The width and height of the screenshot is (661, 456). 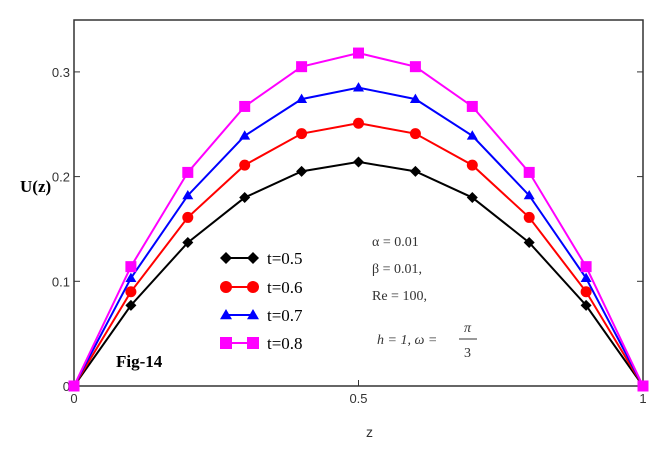 What do you see at coordinates (358, 398) in the screenshot?
I see `x-tick-label: 0.5` at bounding box center [358, 398].